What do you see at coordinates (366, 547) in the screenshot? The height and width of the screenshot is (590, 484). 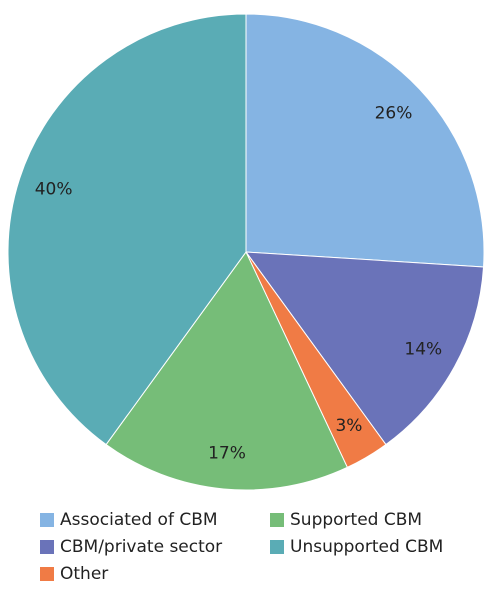 I see `legend-label: Unsupported CBM` at bounding box center [366, 547].